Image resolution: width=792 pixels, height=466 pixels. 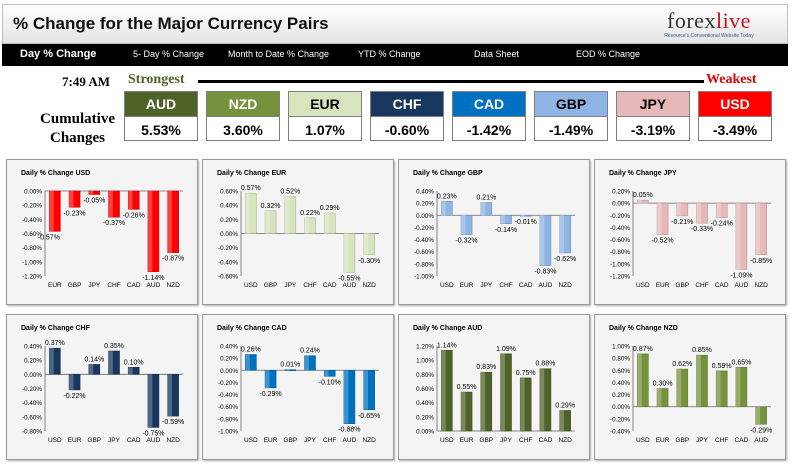 What do you see at coordinates (608, 54) in the screenshot?
I see `tab-eod-change: EOD % Change` at bounding box center [608, 54].